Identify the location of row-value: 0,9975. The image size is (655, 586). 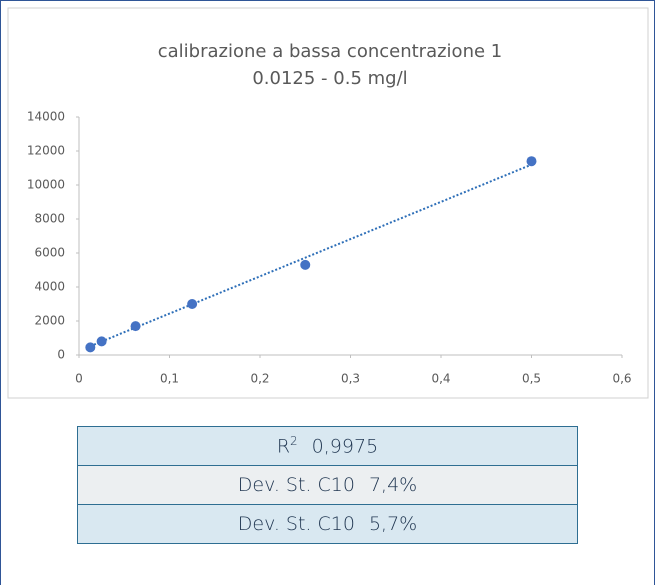
(345, 446).